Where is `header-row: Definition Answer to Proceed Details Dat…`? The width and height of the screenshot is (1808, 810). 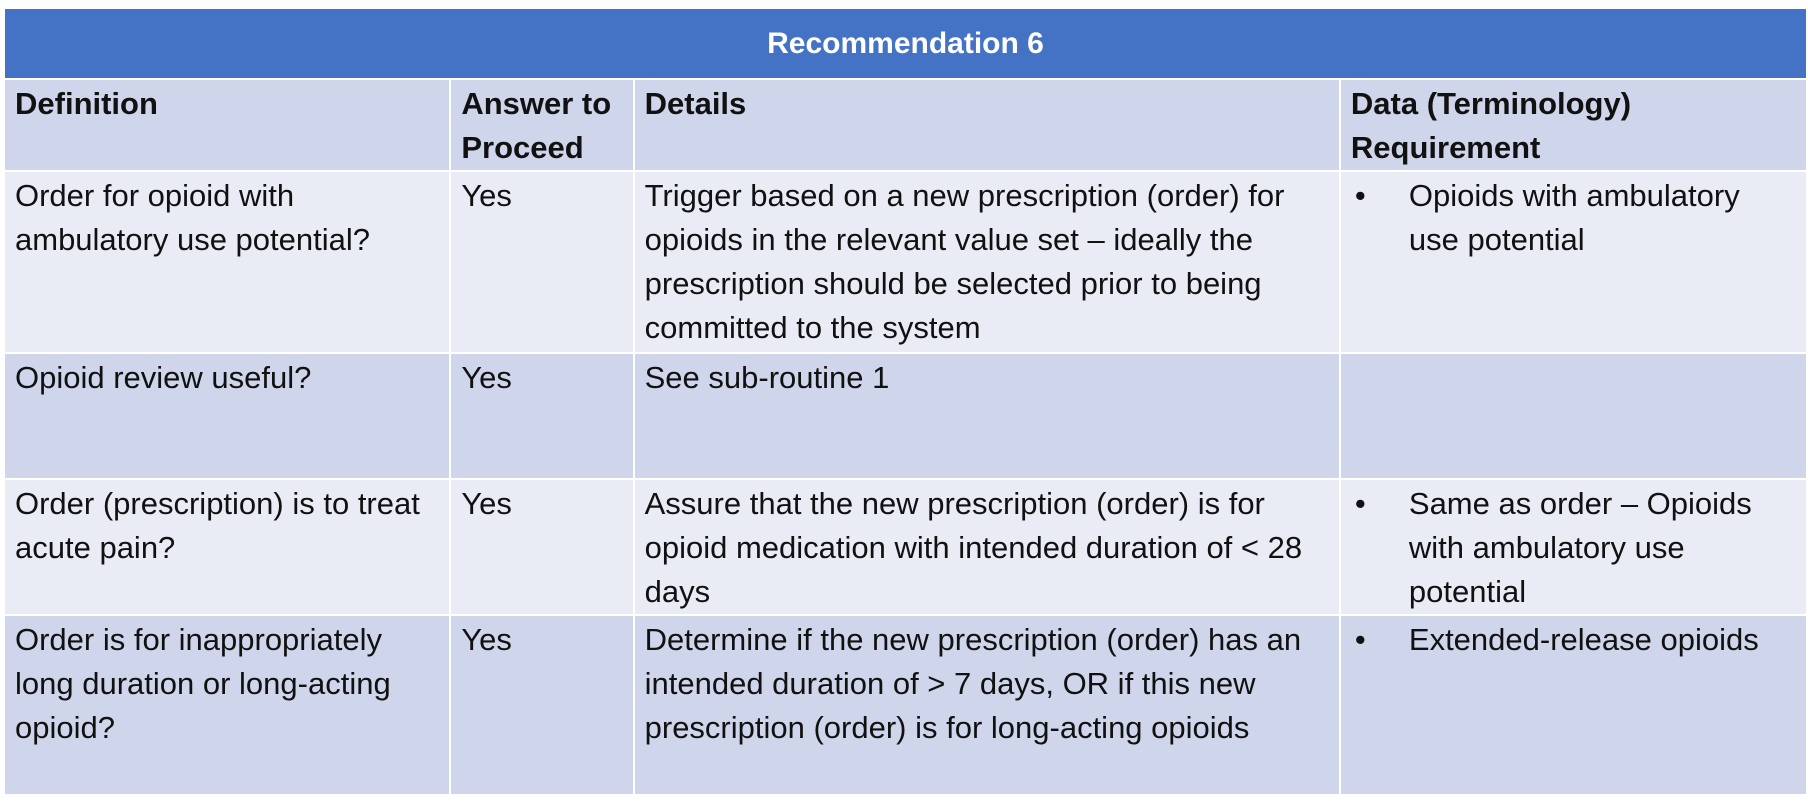
header-row: Definition Answer to Proceed Details Dat… is located at coordinates (905, 125).